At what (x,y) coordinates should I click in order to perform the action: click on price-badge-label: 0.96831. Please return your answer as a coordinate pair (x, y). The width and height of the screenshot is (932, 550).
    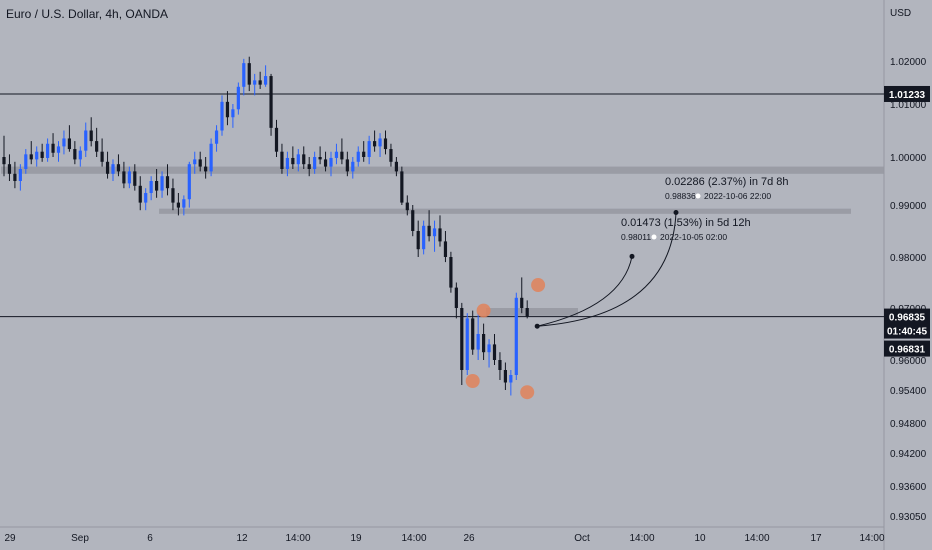
    Looking at the image, I should click on (907, 350).